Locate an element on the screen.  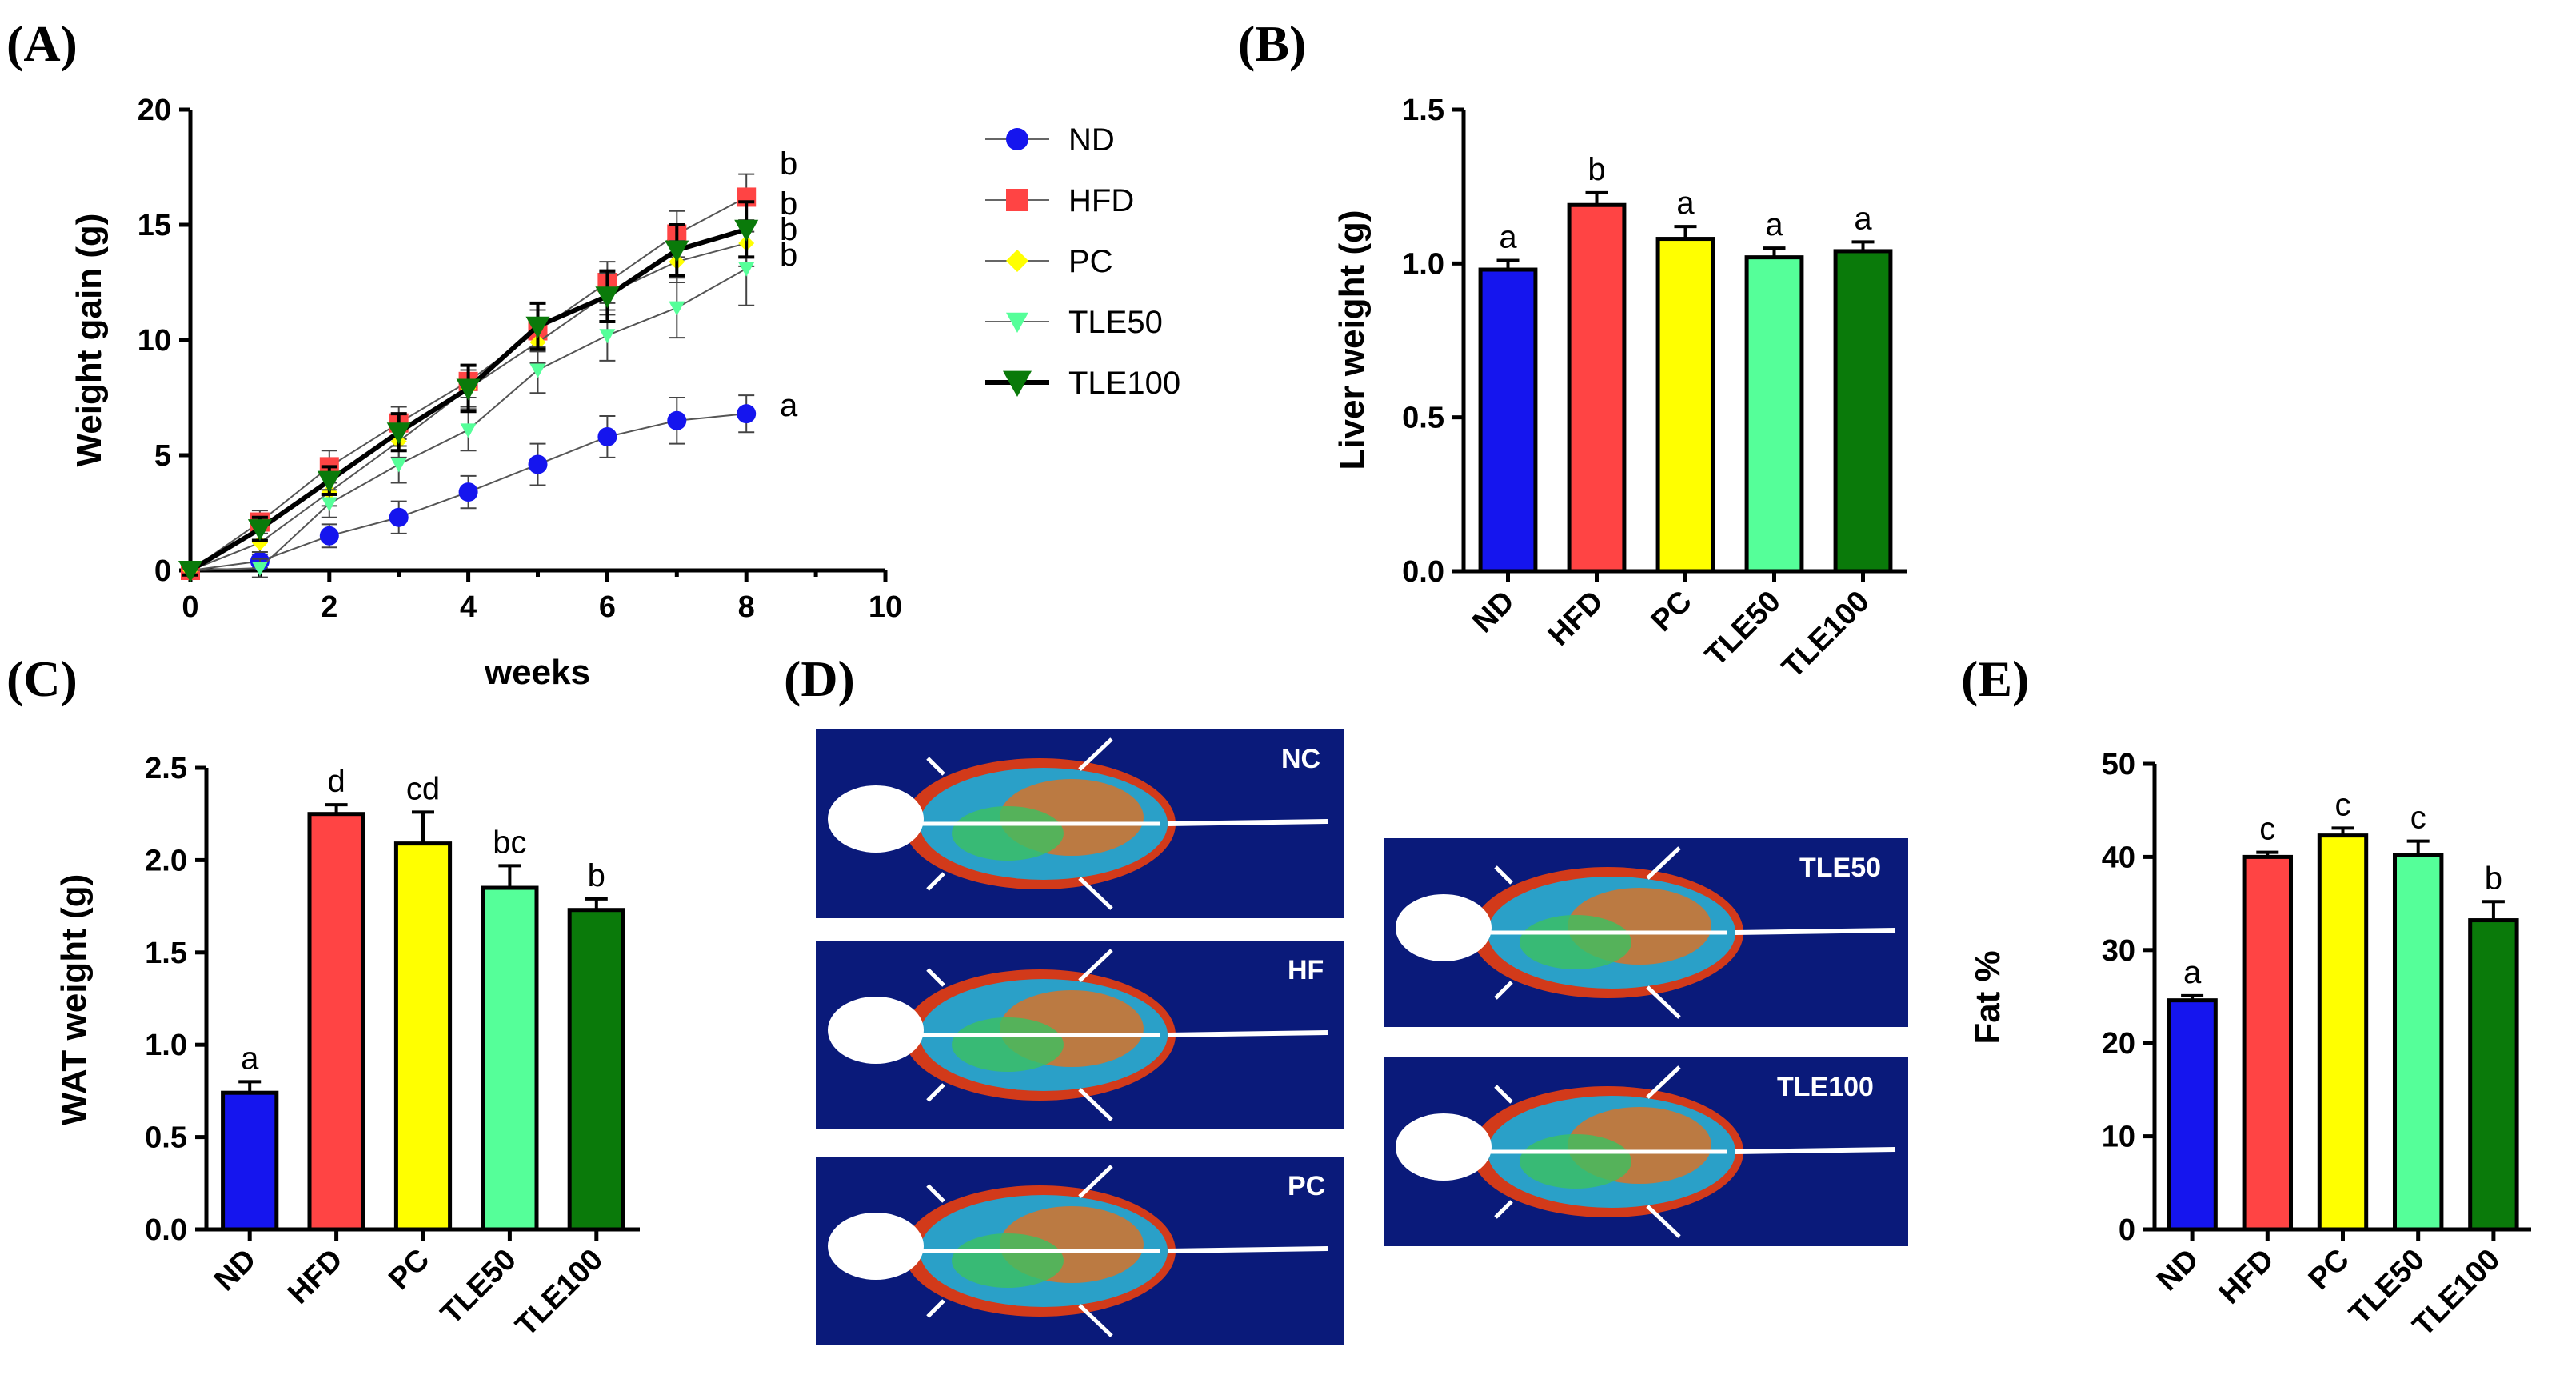
x-tick-label-nd: ND is located at coordinates (2178, 1271).